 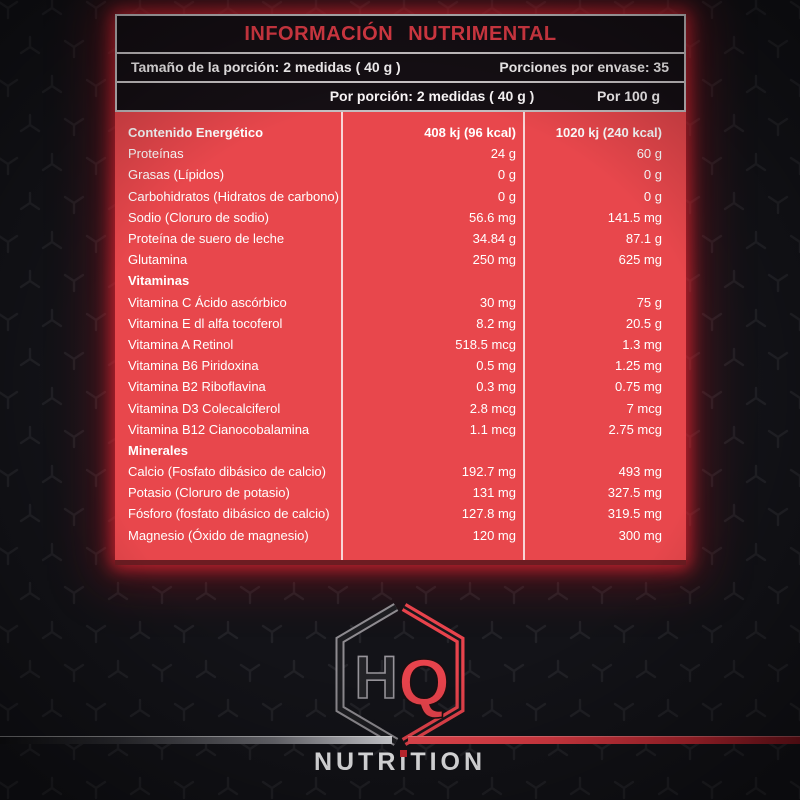 What do you see at coordinates (159, 281) in the screenshot?
I see `row-label: Vitaminas` at bounding box center [159, 281].